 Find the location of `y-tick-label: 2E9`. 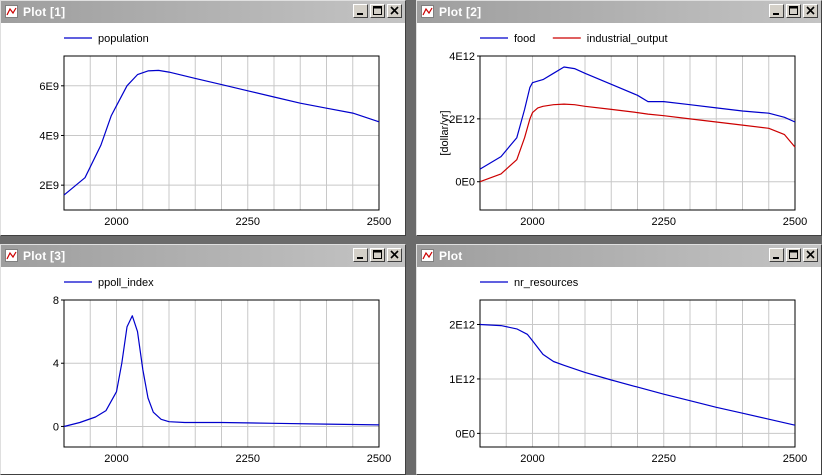

y-tick-label: 2E9 is located at coordinates (49, 186).